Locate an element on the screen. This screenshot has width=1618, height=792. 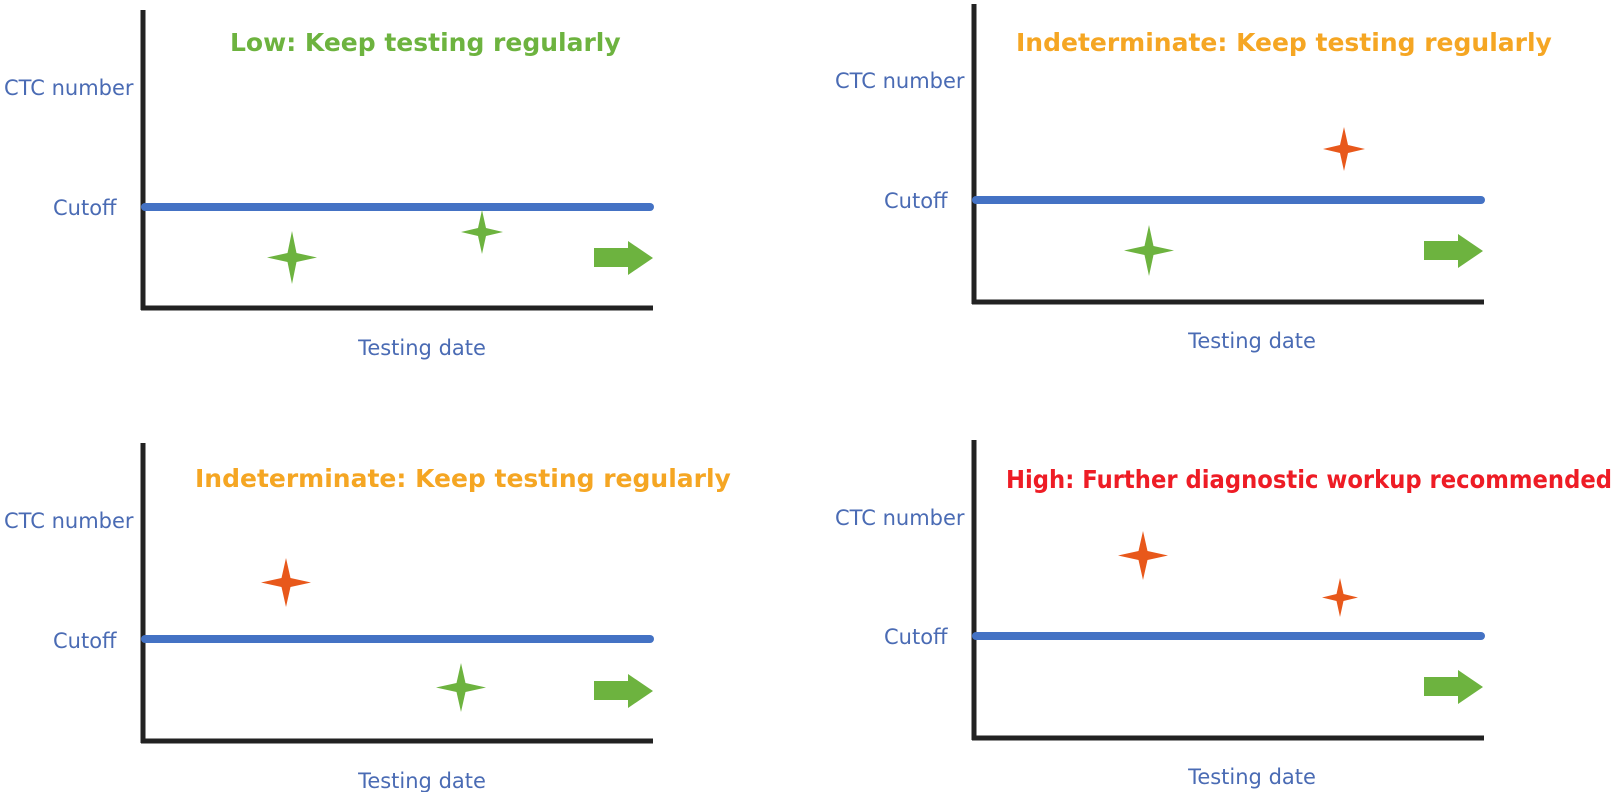
panel-title: Low: Keep testing regularly is located at coordinates (425, 42).